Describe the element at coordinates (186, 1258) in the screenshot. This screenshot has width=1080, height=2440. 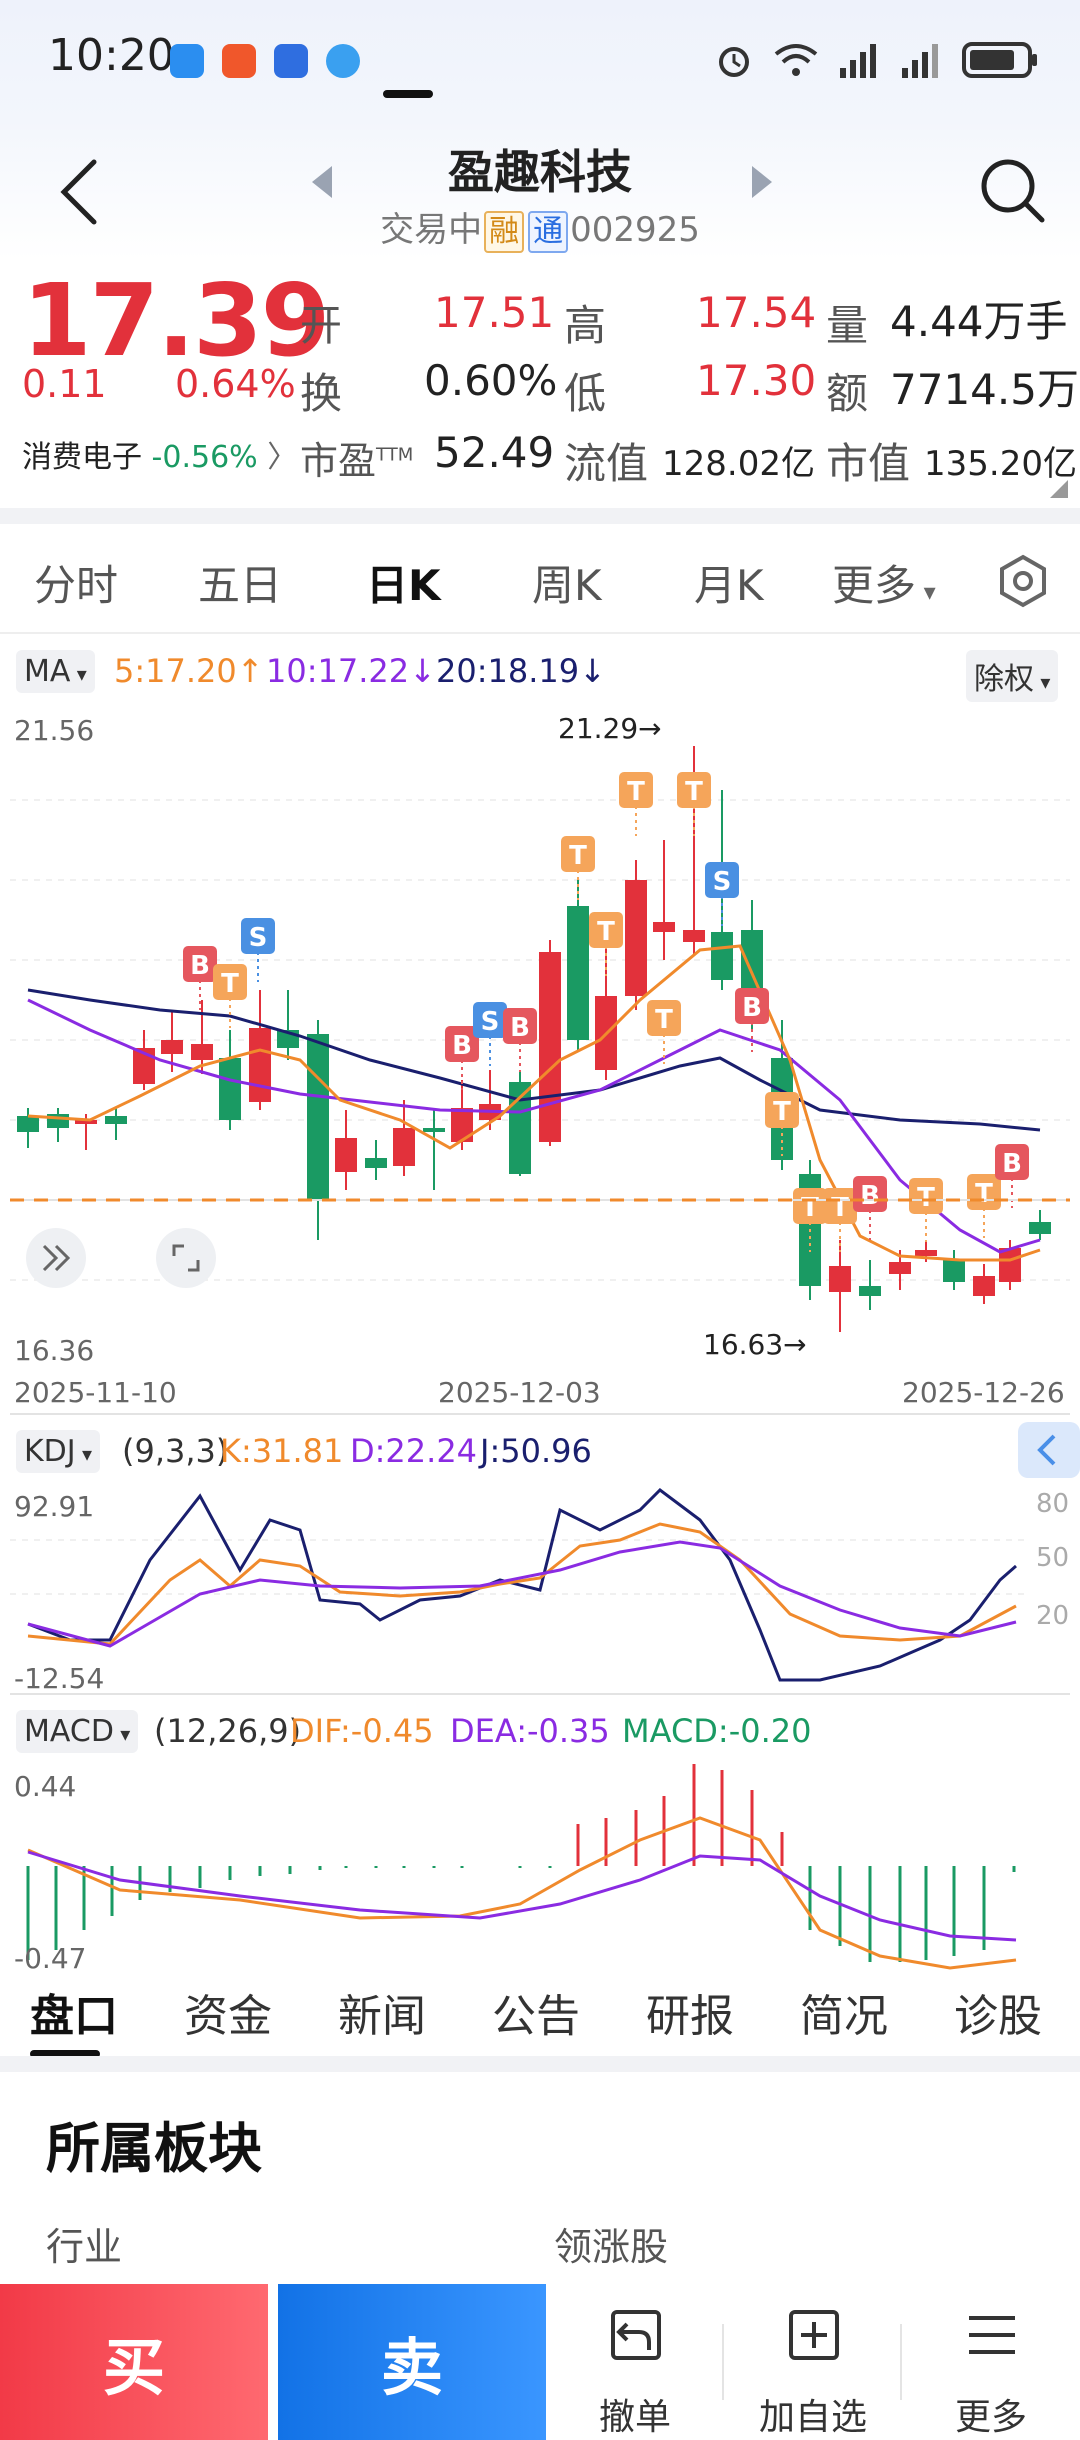
I see `fullscreen-button` at that location.